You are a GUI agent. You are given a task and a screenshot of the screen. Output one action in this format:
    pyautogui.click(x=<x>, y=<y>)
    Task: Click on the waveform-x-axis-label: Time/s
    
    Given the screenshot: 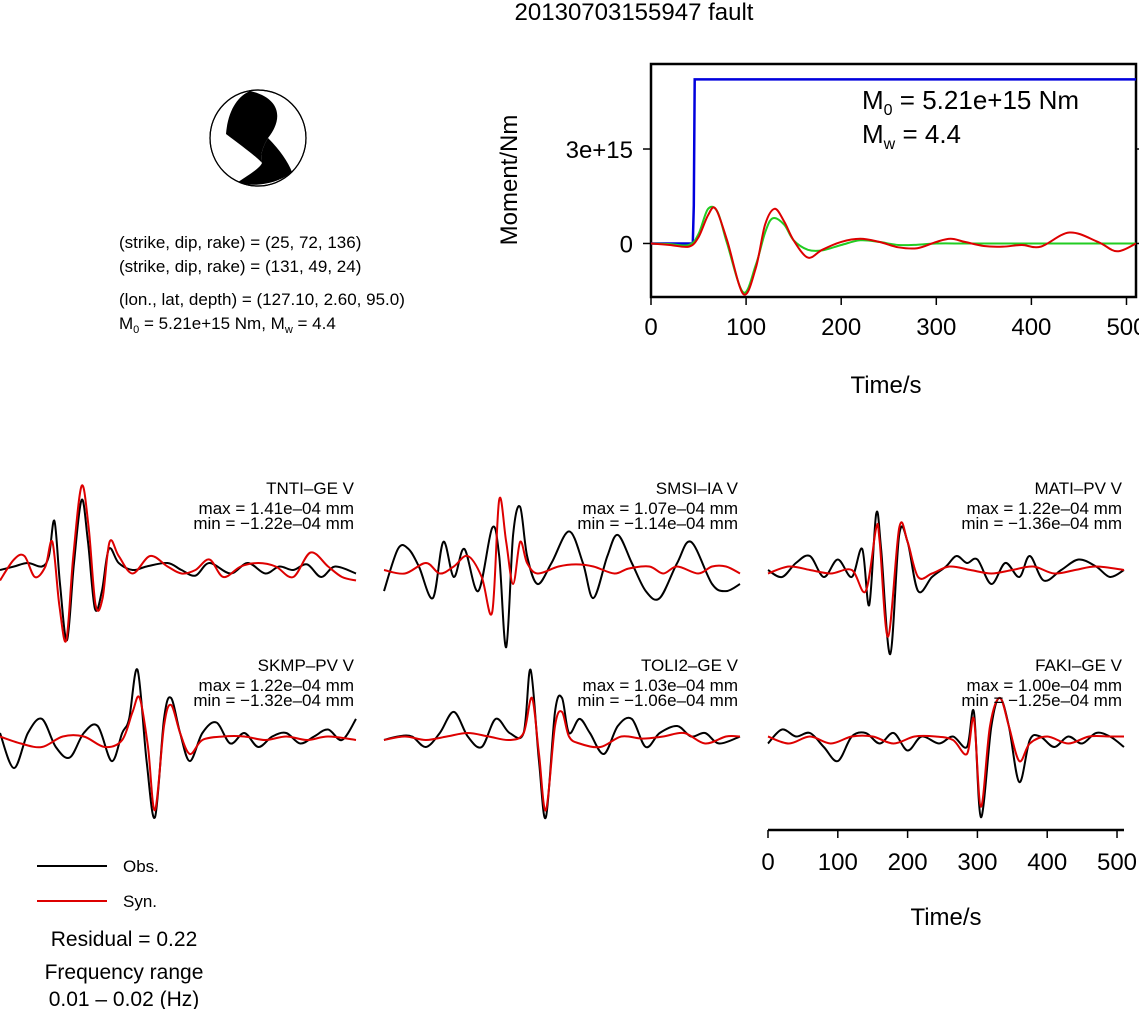 What is the action you would take?
    pyautogui.click(x=945, y=917)
    